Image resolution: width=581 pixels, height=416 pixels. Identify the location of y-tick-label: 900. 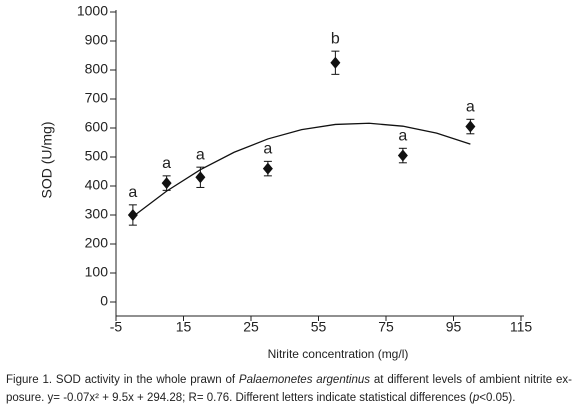
(97, 40).